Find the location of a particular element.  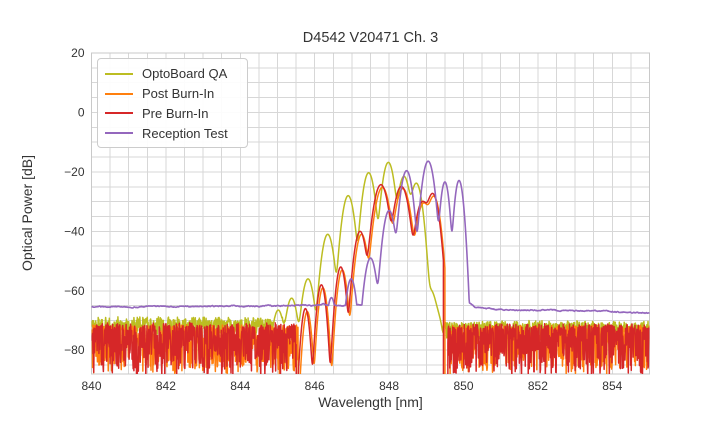

y-tick-label: −60 is located at coordinates (74, 291).